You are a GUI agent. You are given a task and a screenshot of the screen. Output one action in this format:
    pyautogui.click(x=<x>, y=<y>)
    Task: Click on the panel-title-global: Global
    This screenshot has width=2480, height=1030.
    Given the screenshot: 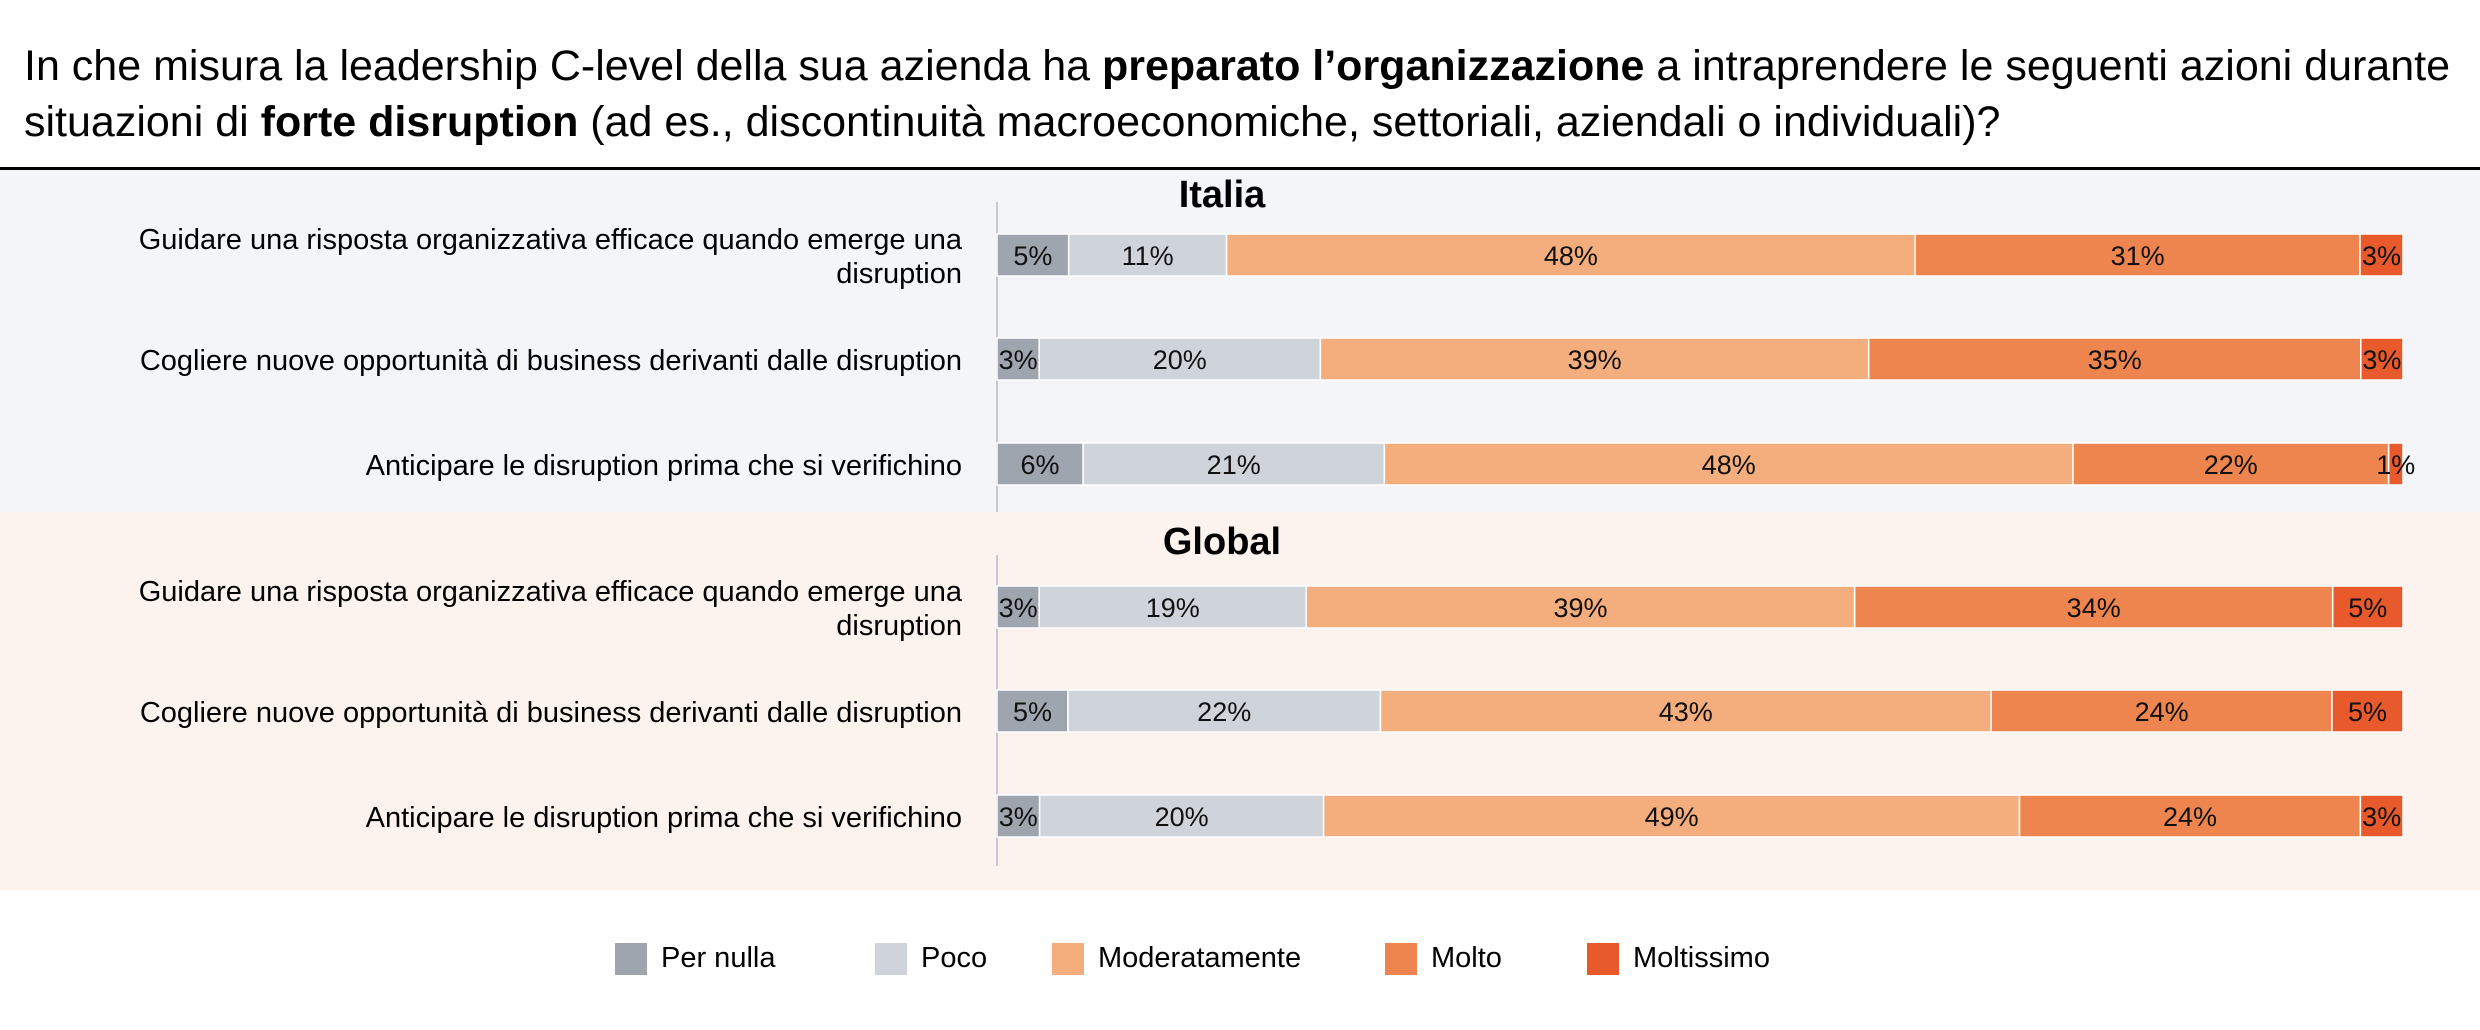 What is the action you would take?
    pyautogui.click(x=1222, y=542)
    